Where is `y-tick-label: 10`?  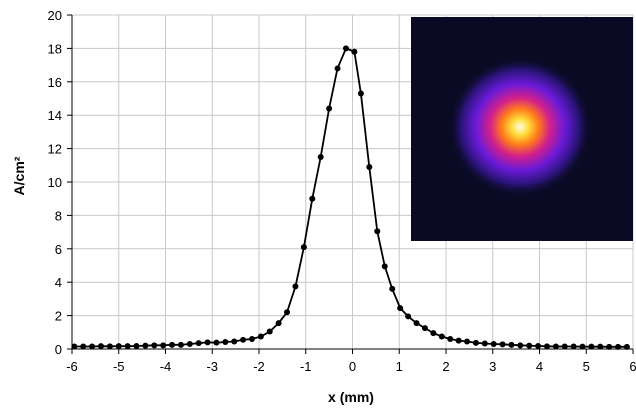
y-tick-label: 10 is located at coordinates (55, 182).